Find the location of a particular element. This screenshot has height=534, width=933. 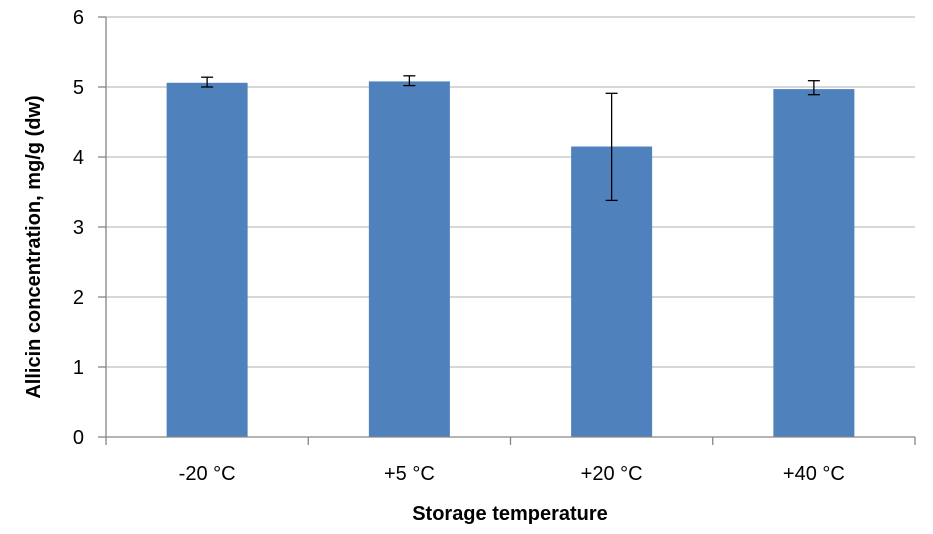

y-tick-labels: 0 1 2 3 4 5 6 is located at coordinates (78, 228).